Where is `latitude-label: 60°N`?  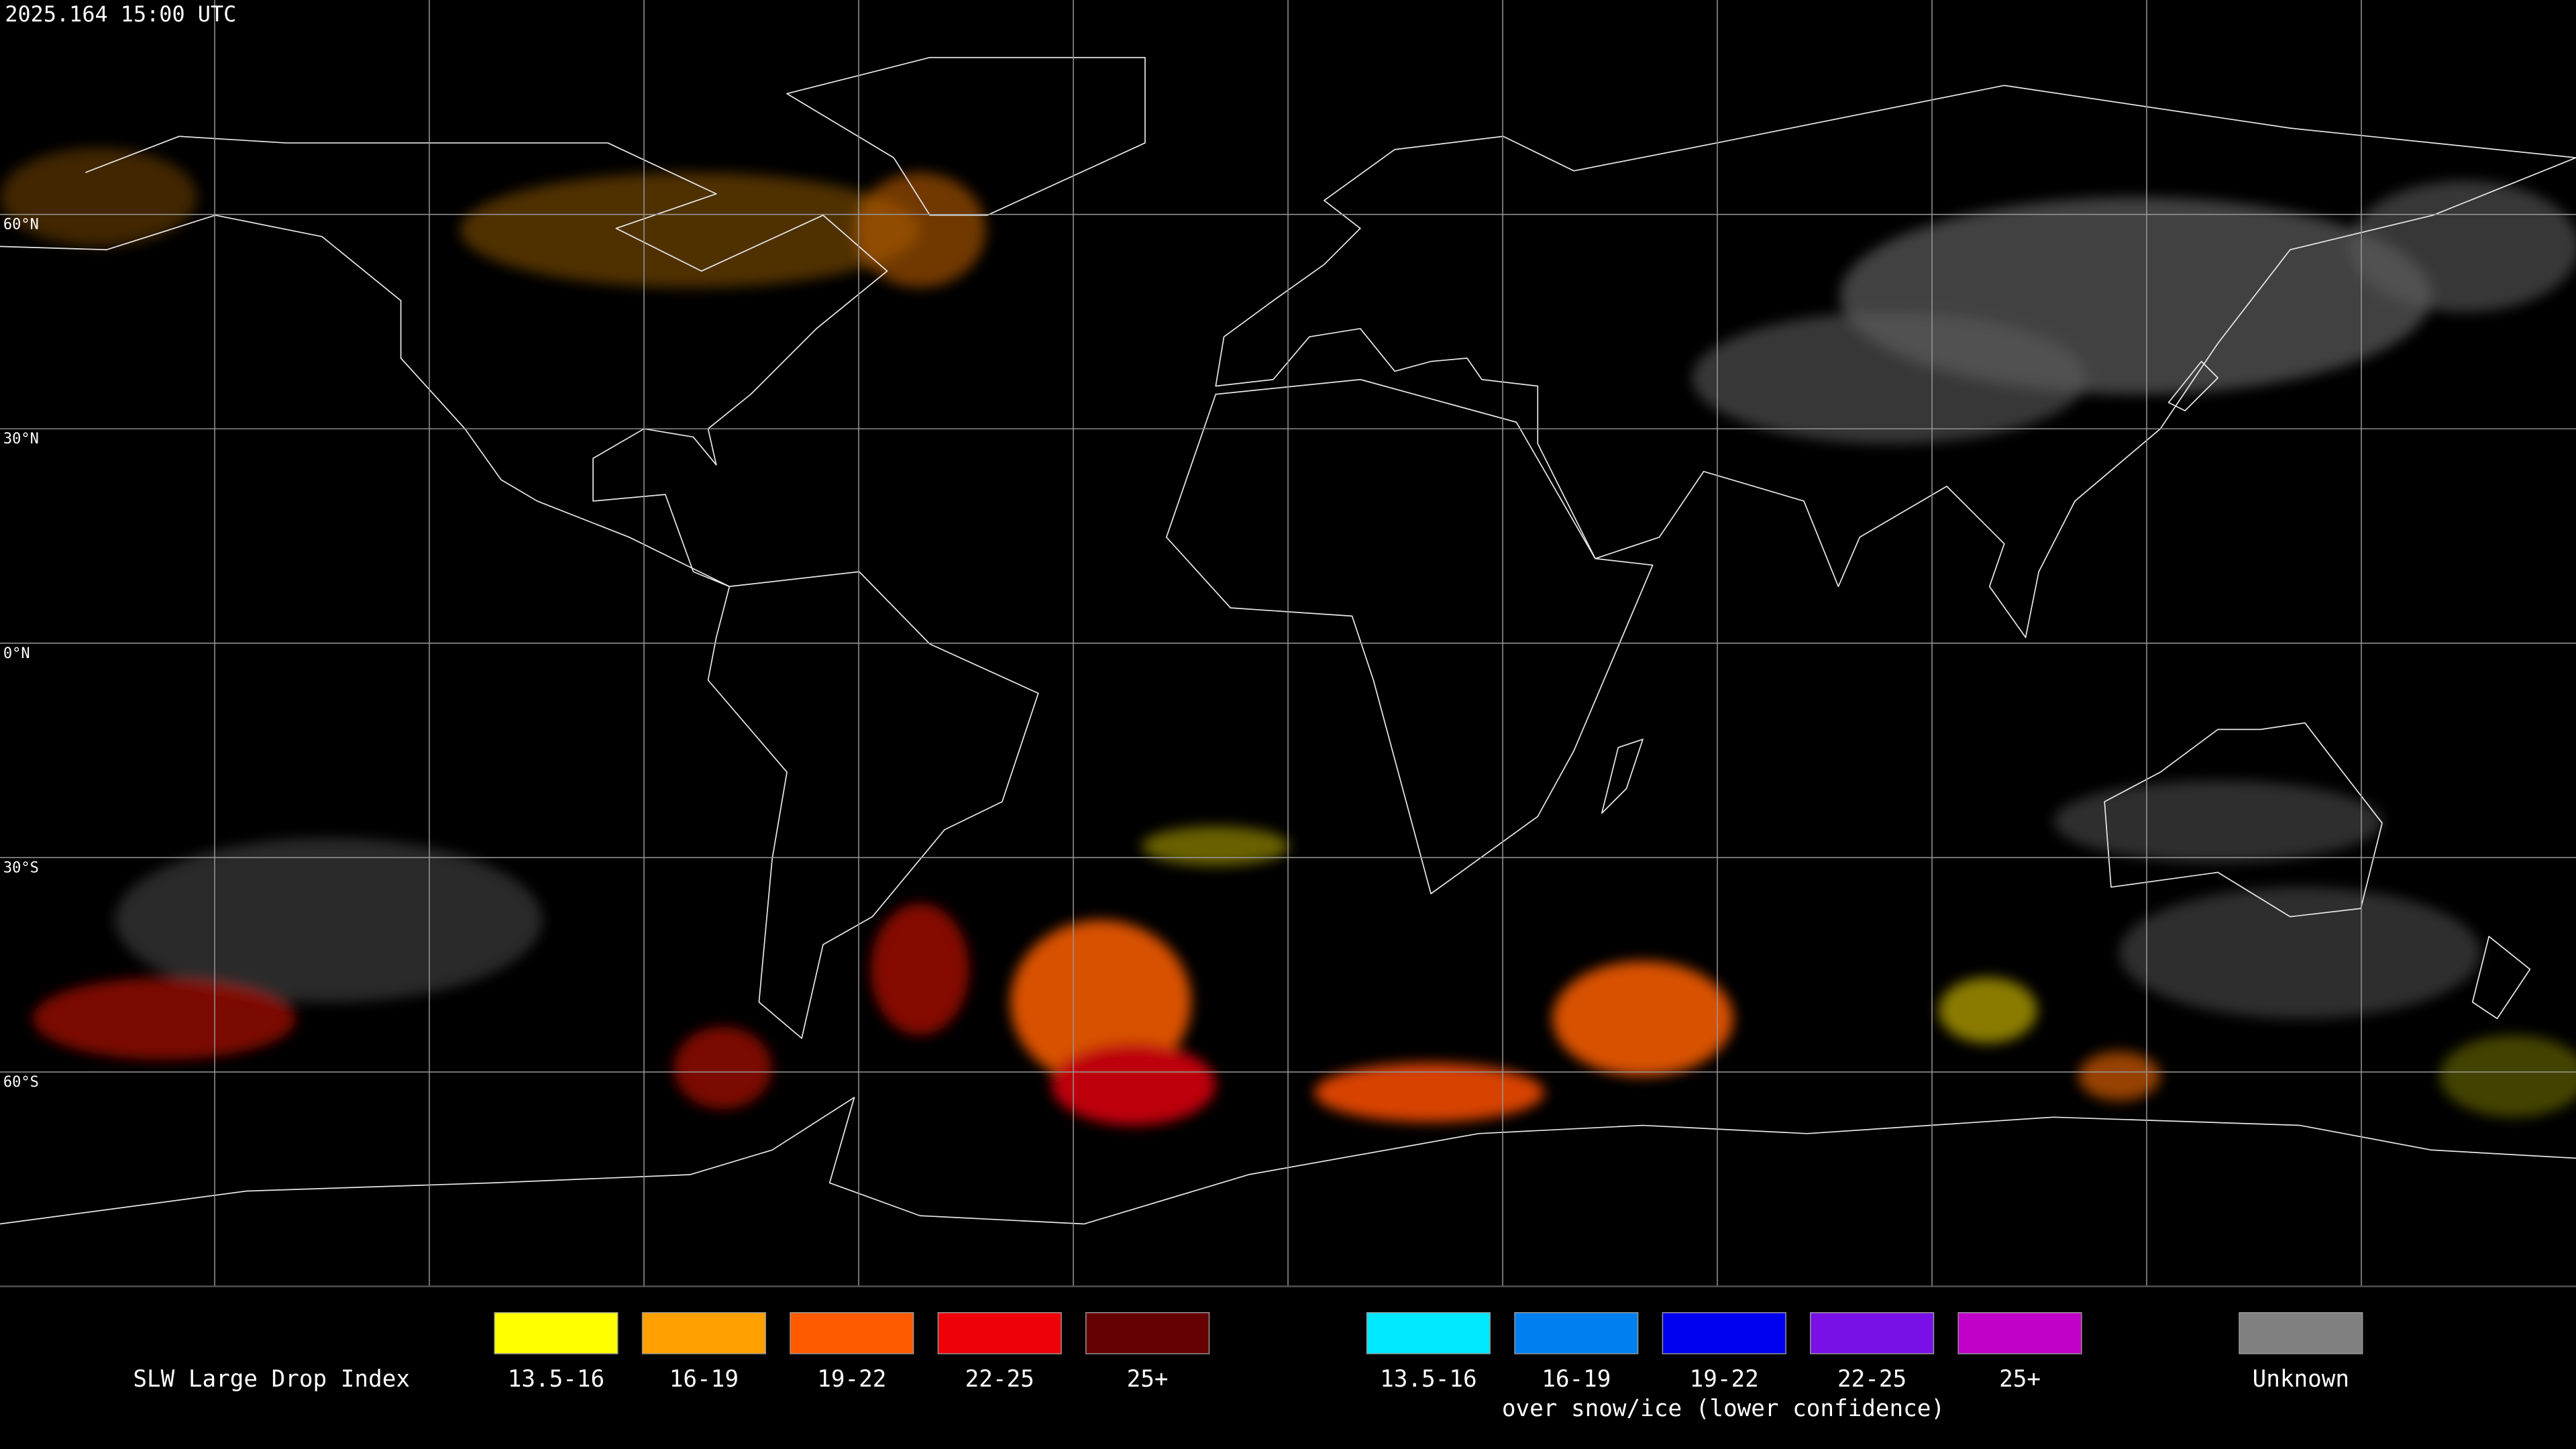
latitude-label: 60°N is located at coordinates (21, 225).